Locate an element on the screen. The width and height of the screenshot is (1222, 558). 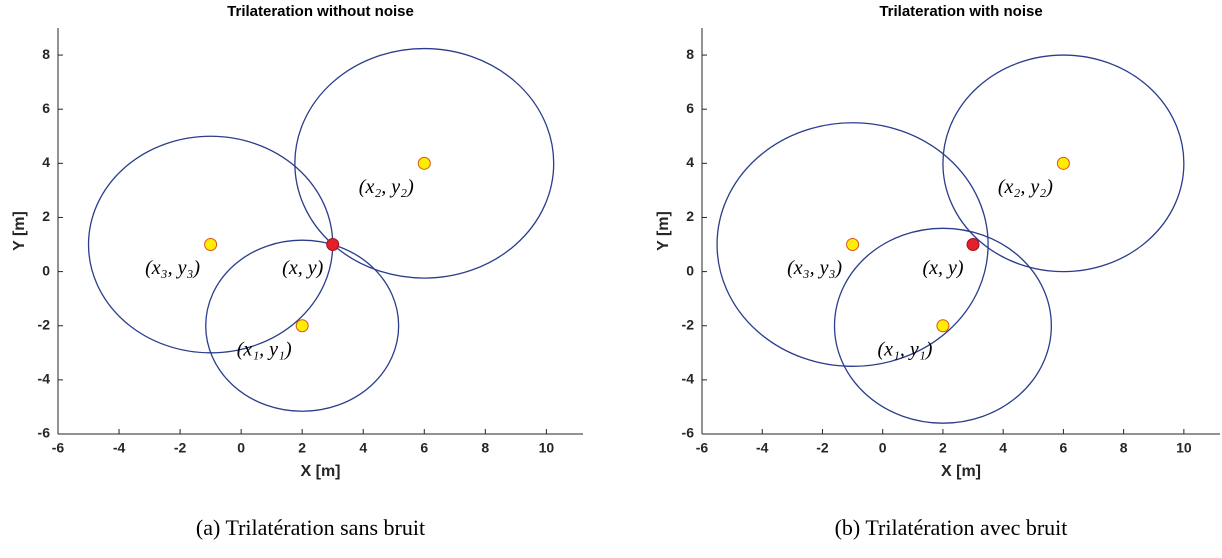
caption: (a) Trilatération sans bruit is located at coordinates (310, 527).